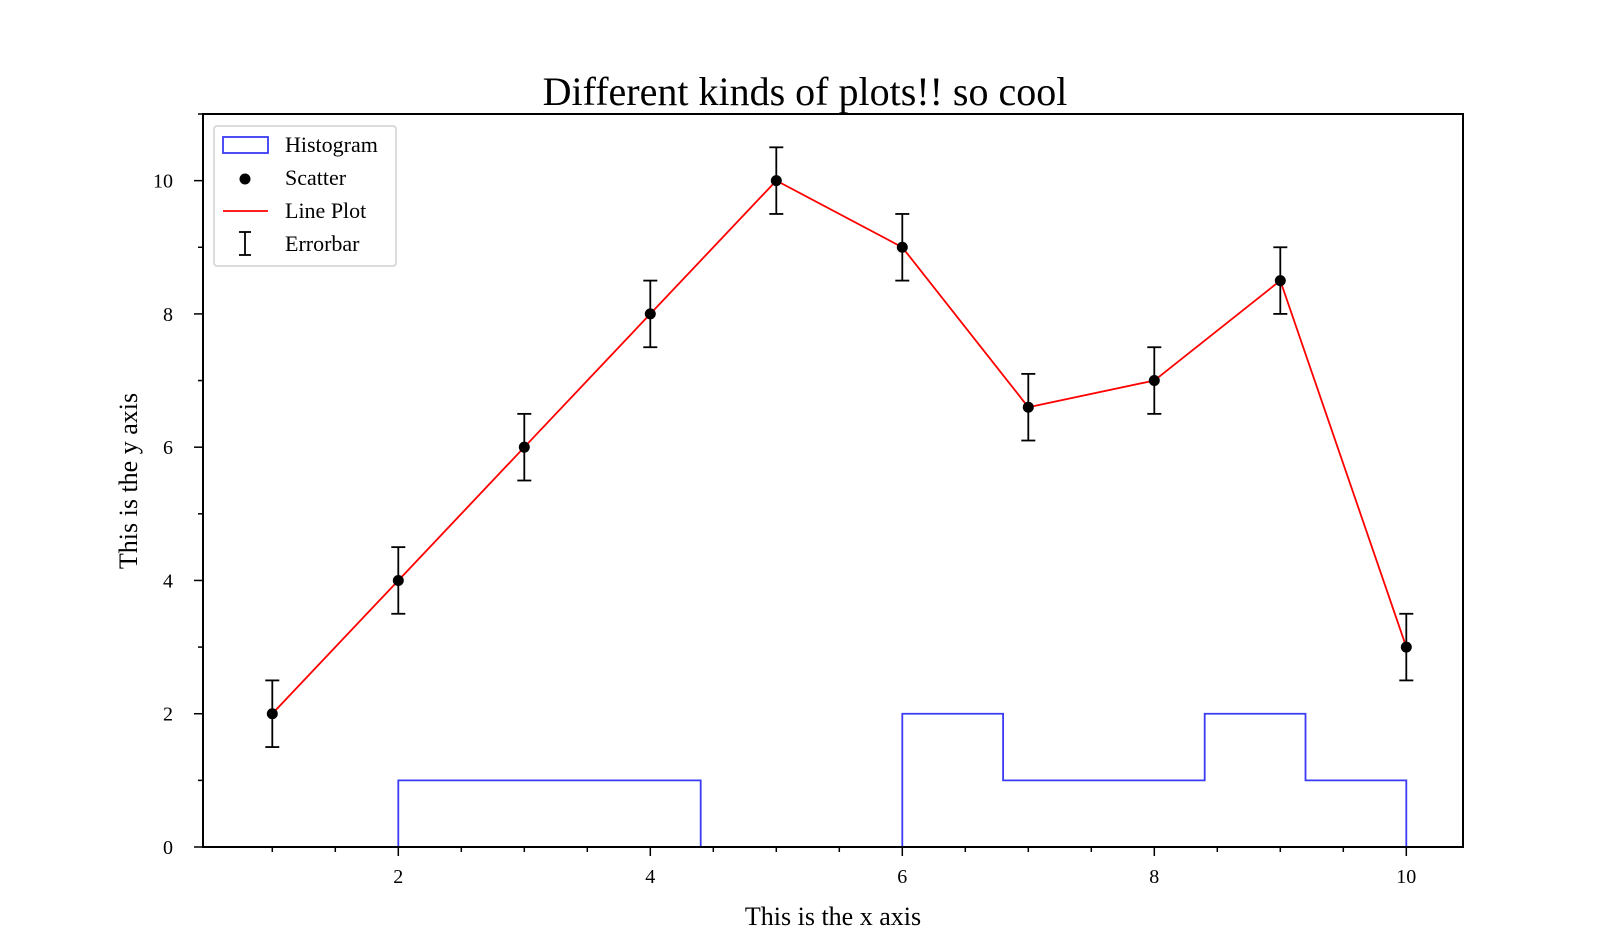  I want to click on y-tick-label: 6, so click(168, 448).